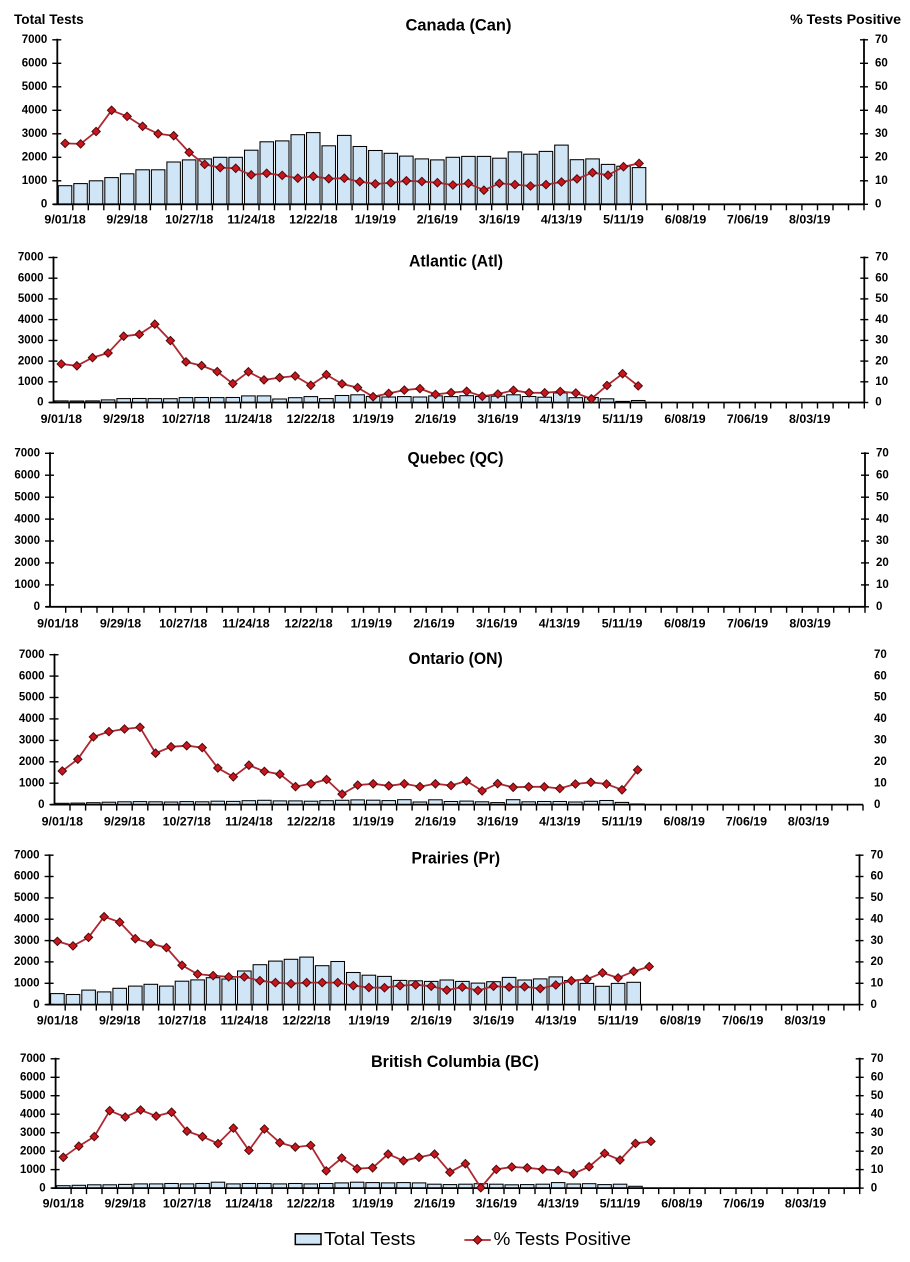  What do you see at coordinates (456, 659) in the screenshot?
I see `svg-text: Ontario (ON)` at bounding box center [456, 659].